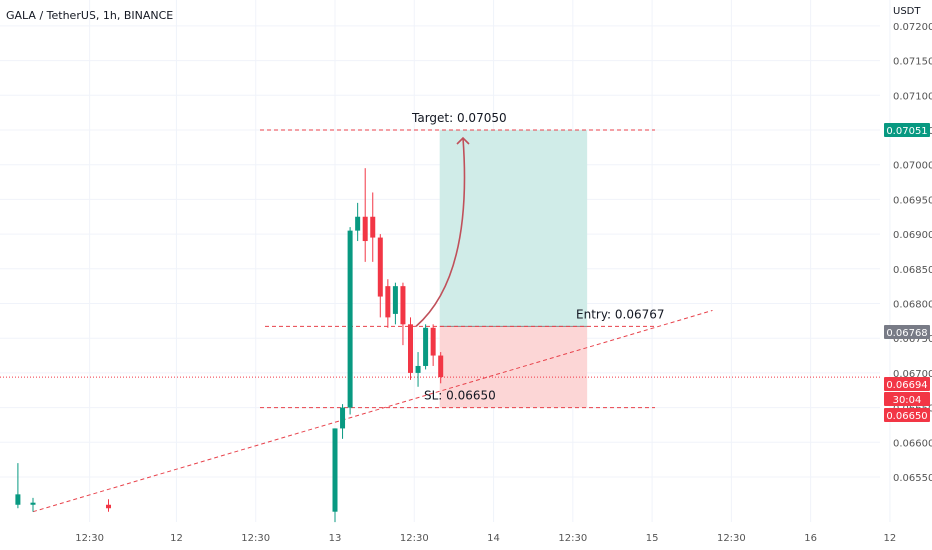 The width and height of the screenshot is (932, 550). I want to click on x-tick-label: 14, so click(493, 538).